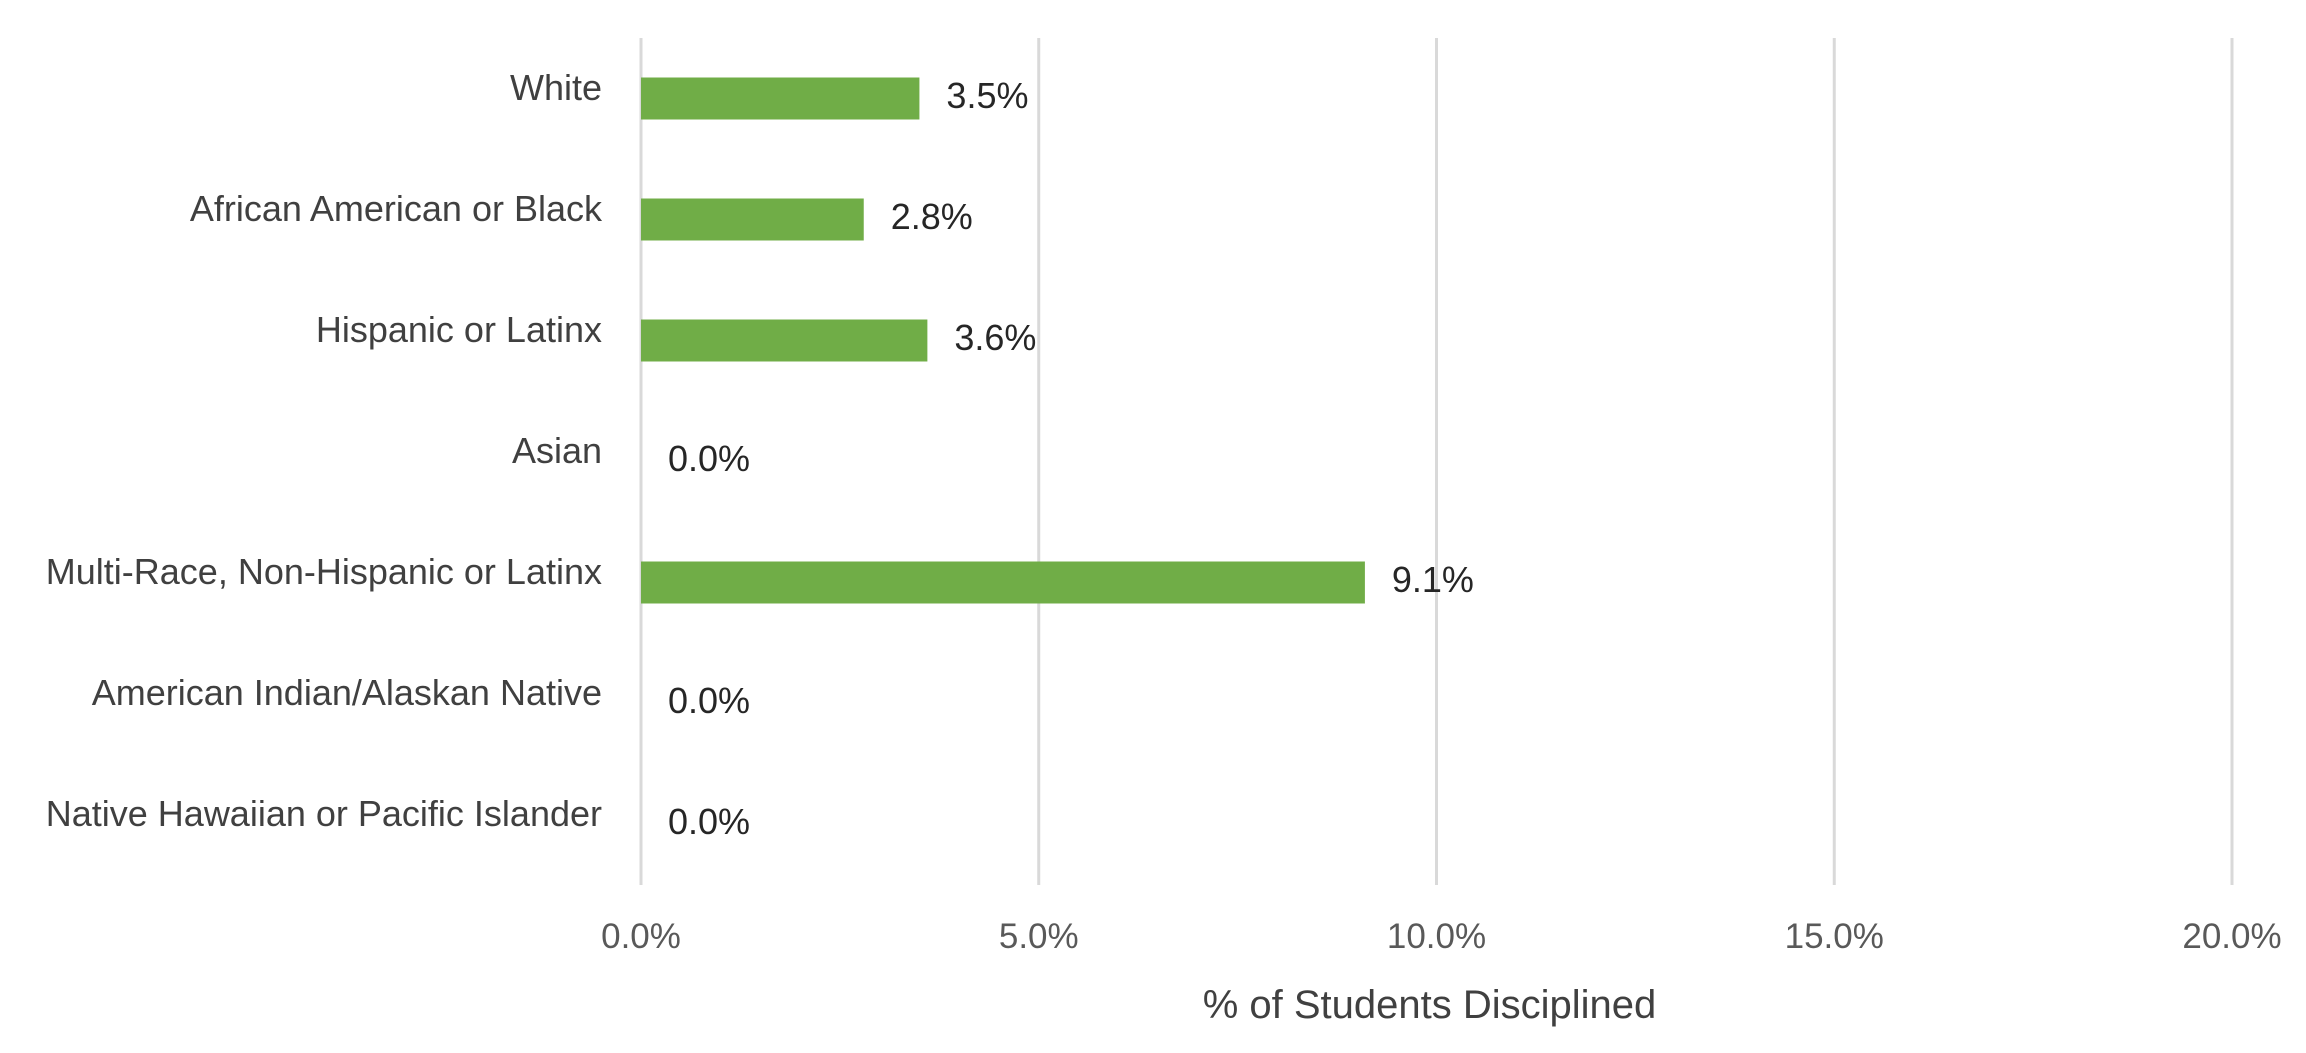  What do you see at coordinates (1834, 936) in the screenshot?
I see `x-tick-label: 15.0%` at bounding box center [1834, 936].